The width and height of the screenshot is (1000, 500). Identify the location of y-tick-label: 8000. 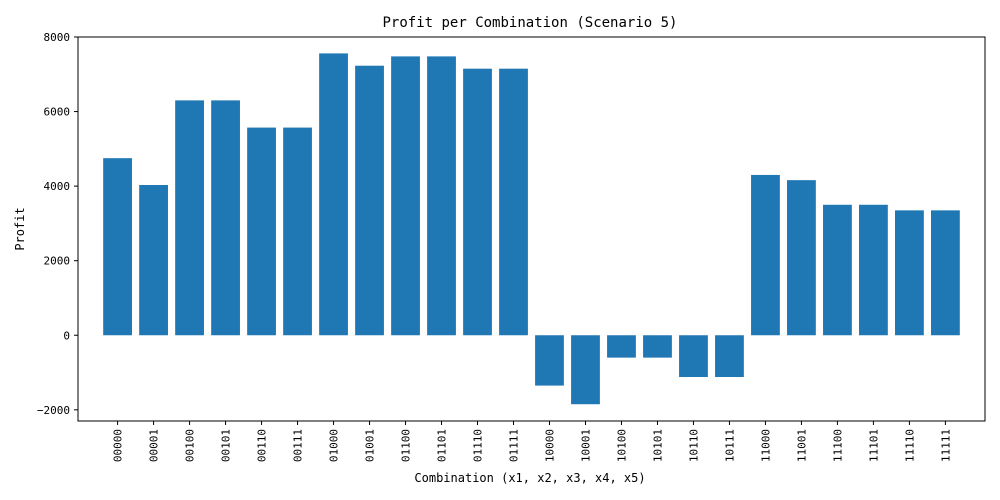
(57, 37).